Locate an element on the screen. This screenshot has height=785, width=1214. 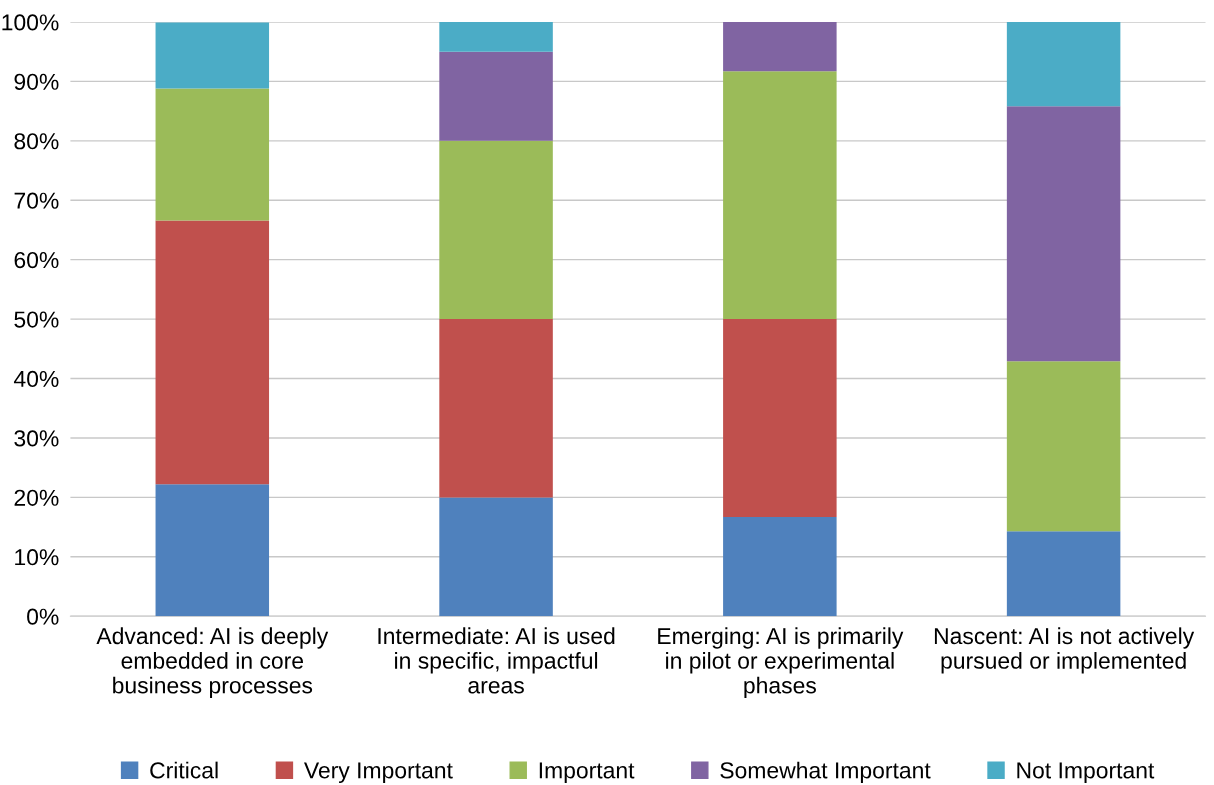
y-tick-label: 70% is located at coordinates (36, 200).